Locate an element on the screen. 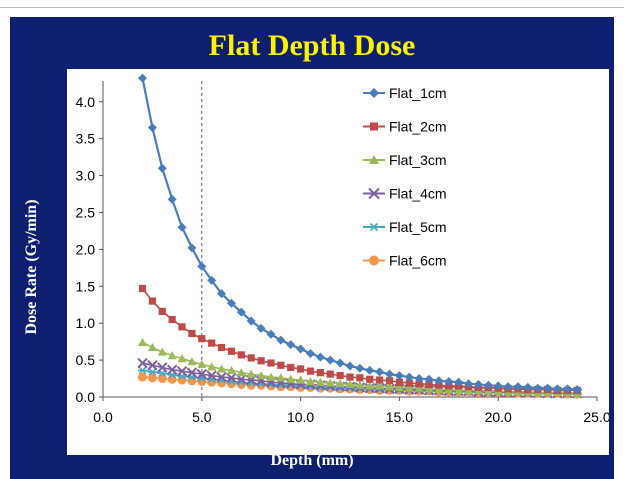 This screenshot has width=624, height=479. x-axis-label: Depth (mm) is located at coordinates (312, 460).